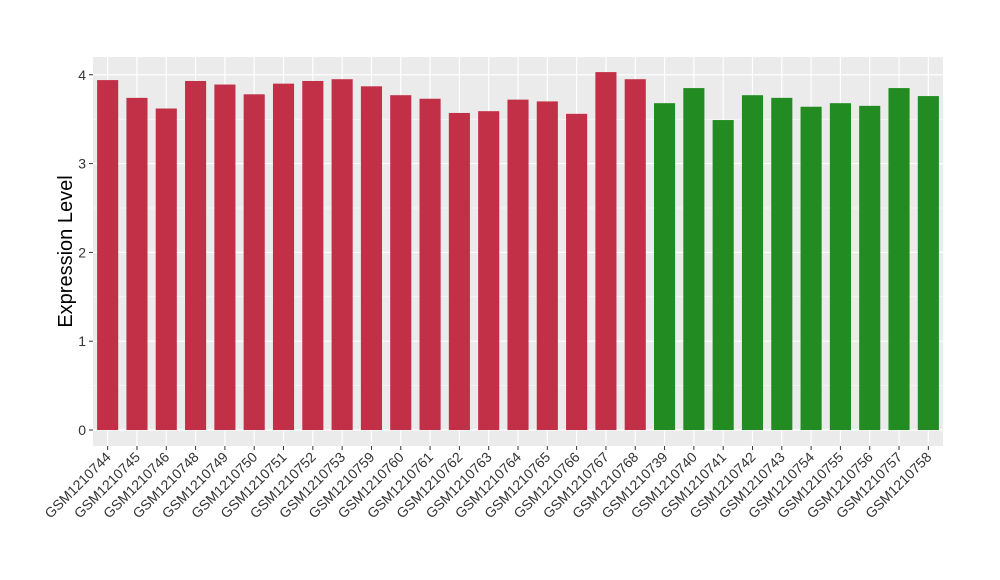 The width and height of the screenshot is (1000, 580). I want to click on y-tick-label: 1, so click(82, 341).